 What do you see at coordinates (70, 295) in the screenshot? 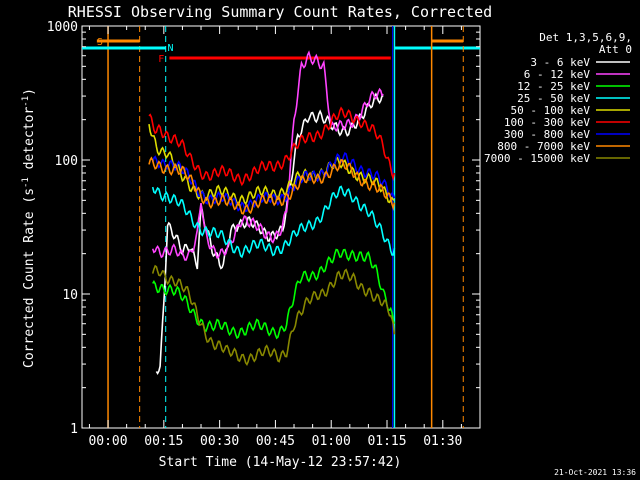
I see `y-tick-label: 10` at bounding box center [70, 295].